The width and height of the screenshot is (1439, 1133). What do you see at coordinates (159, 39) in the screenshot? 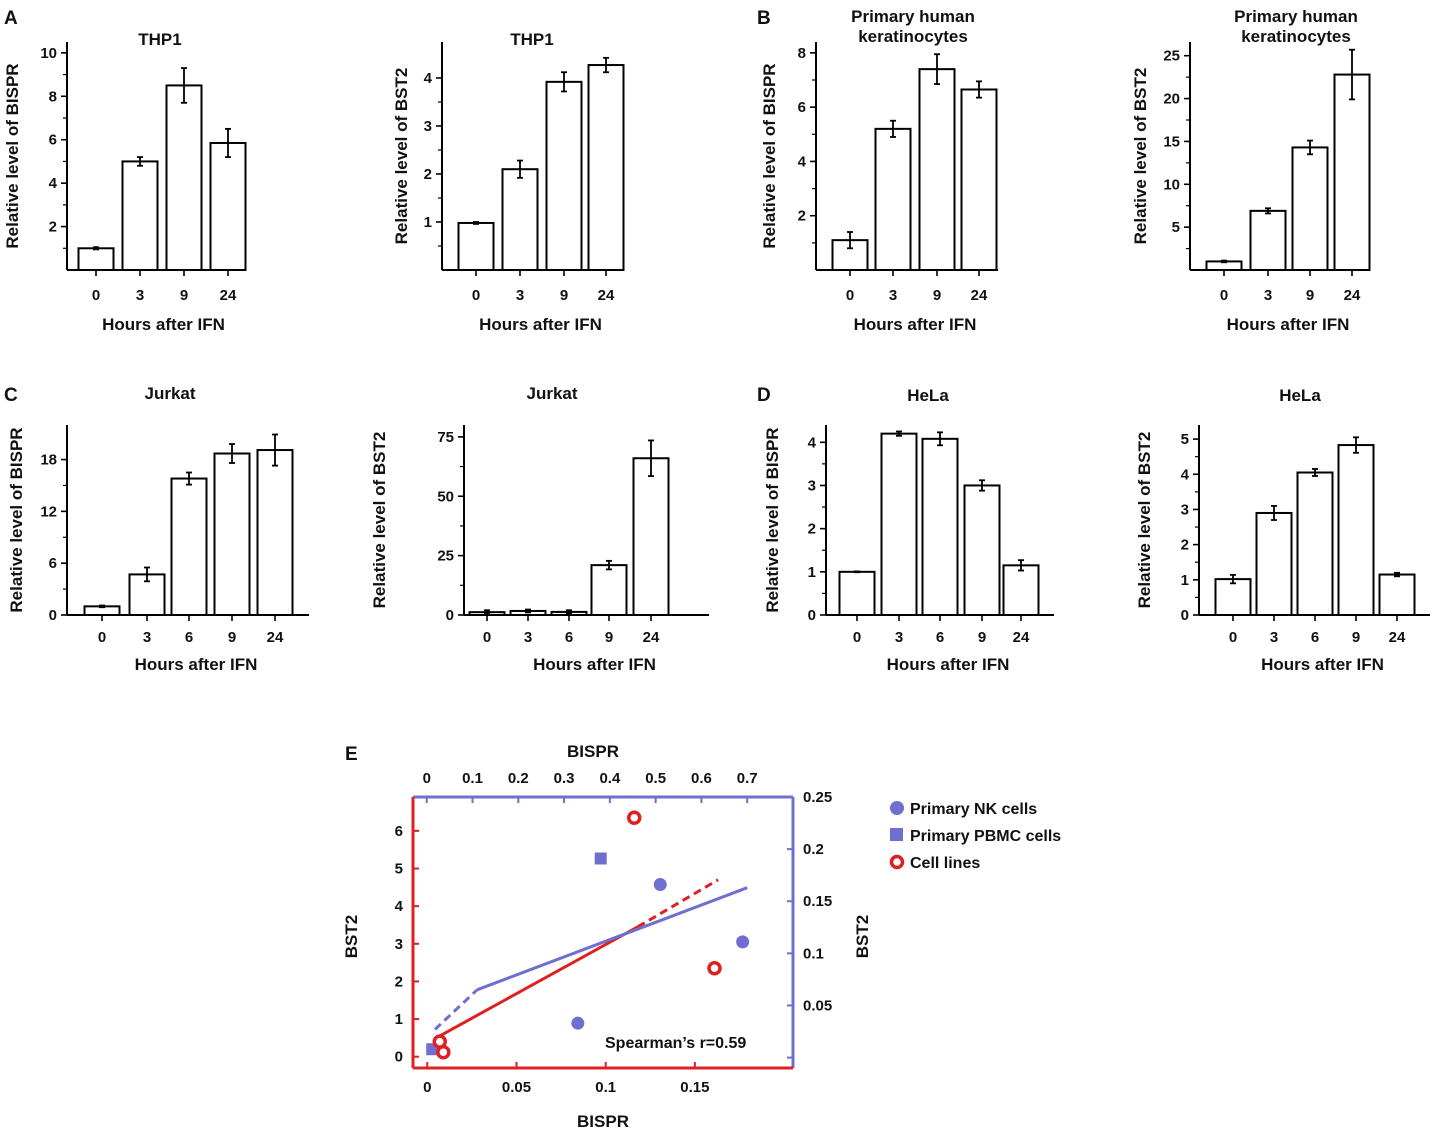
I see `chart-title: THP1` at bounding box center [159, 39].